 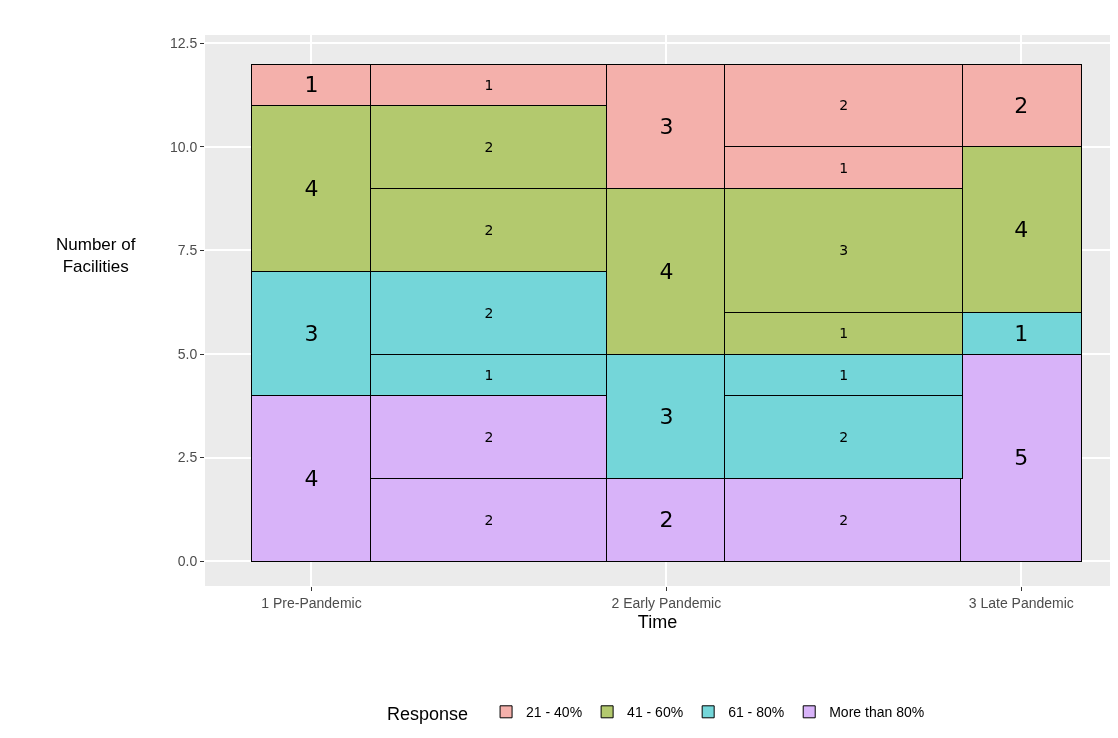 I want to click on y-tick-label: 7.5, so click(x=187, y=250).